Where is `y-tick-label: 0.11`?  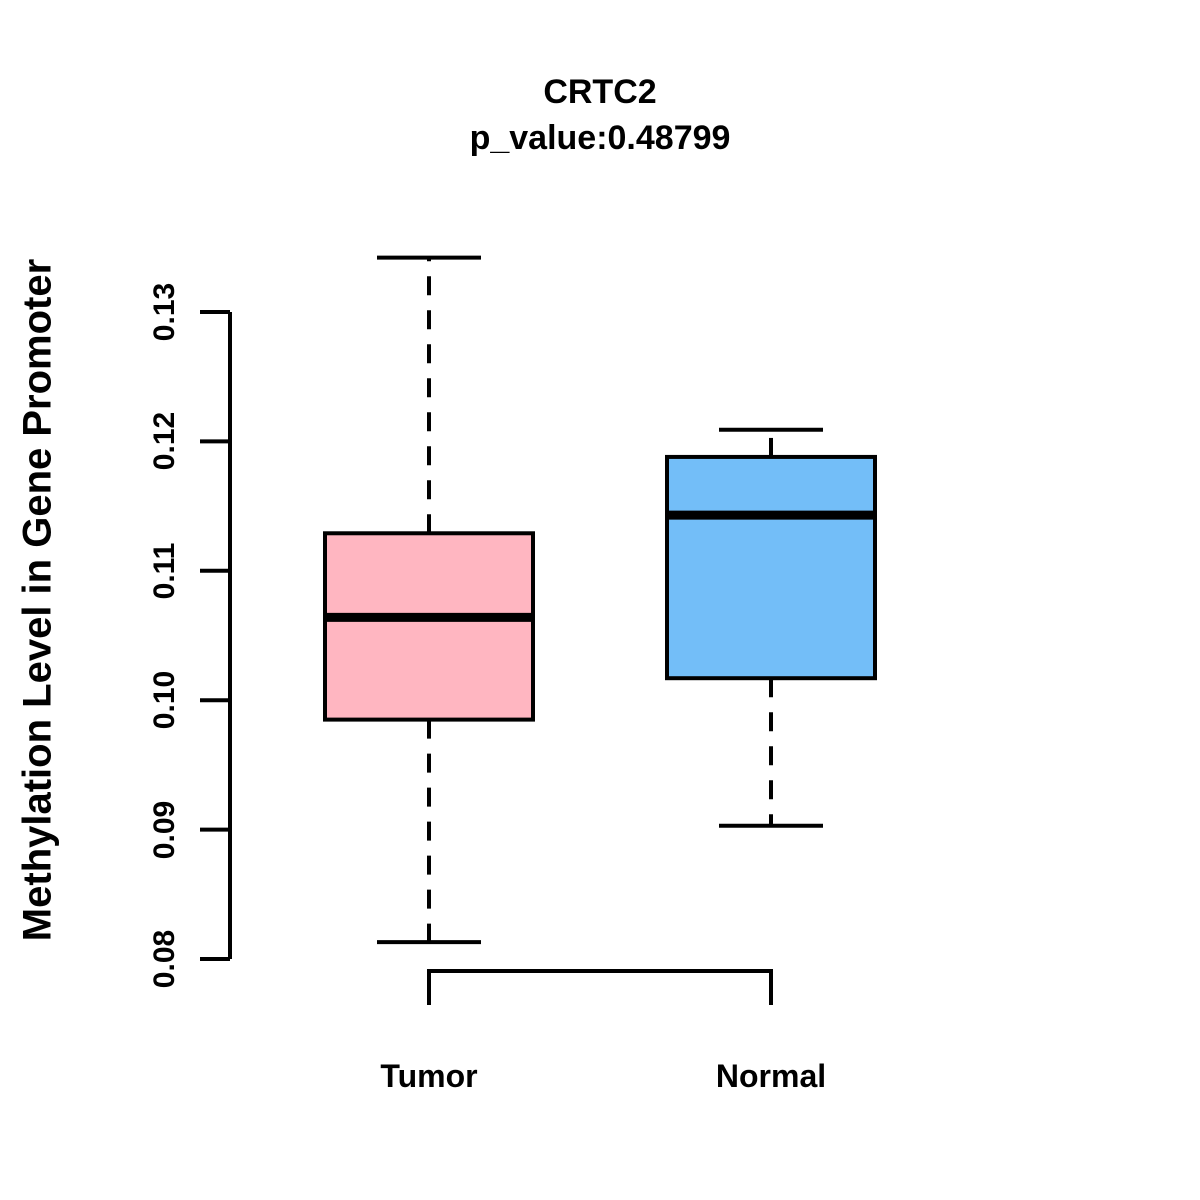
y-tick-label: 0.11 is located at coordinates (164, 571).